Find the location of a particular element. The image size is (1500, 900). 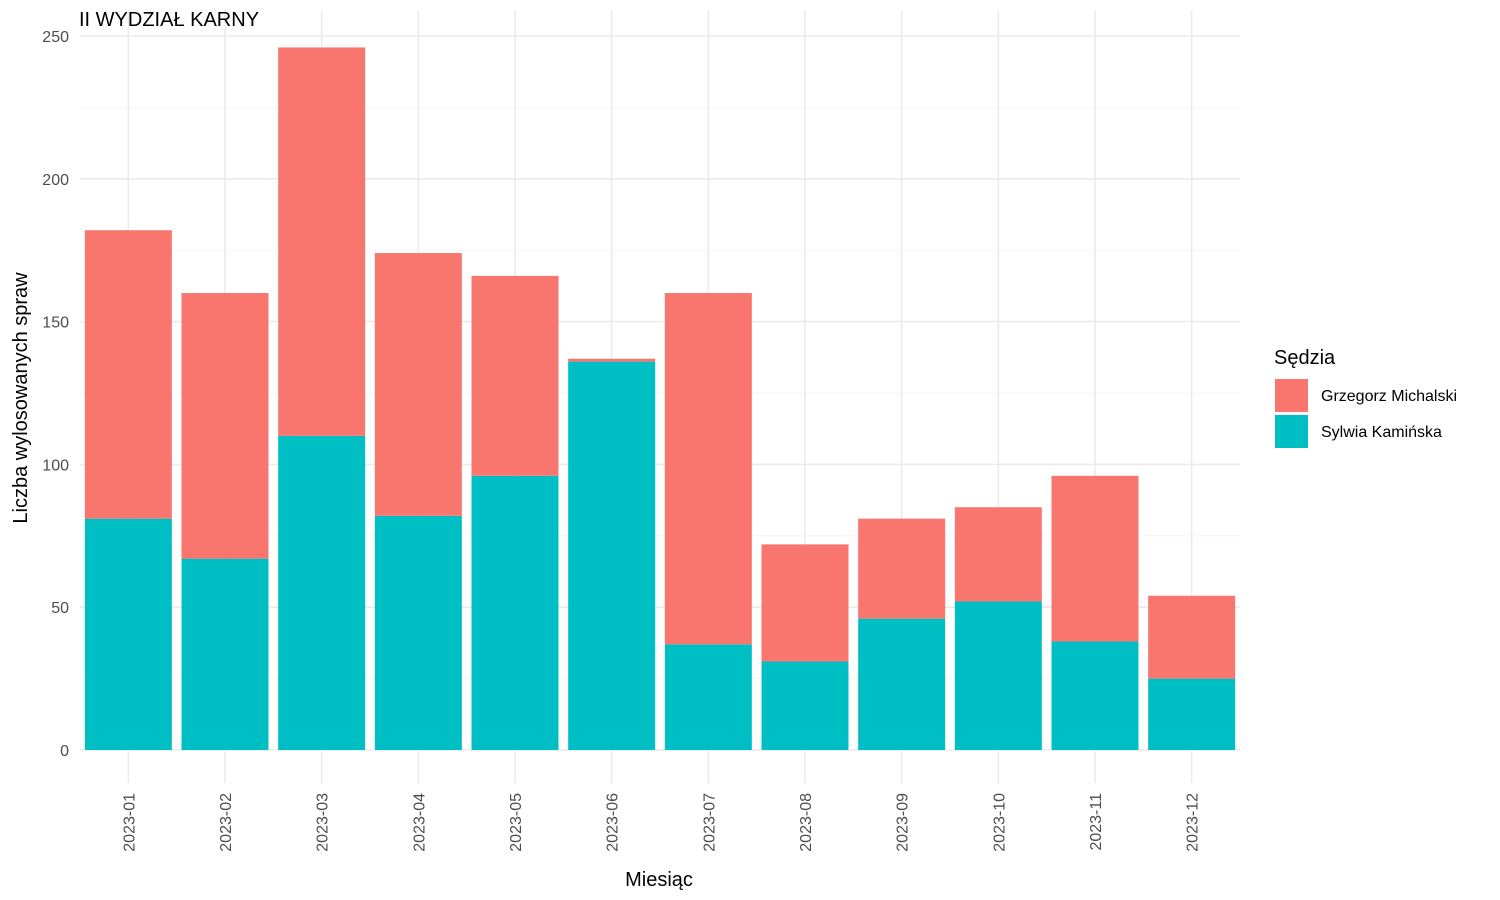

y-tick-label: 0 is located at coordinates (64, 751).